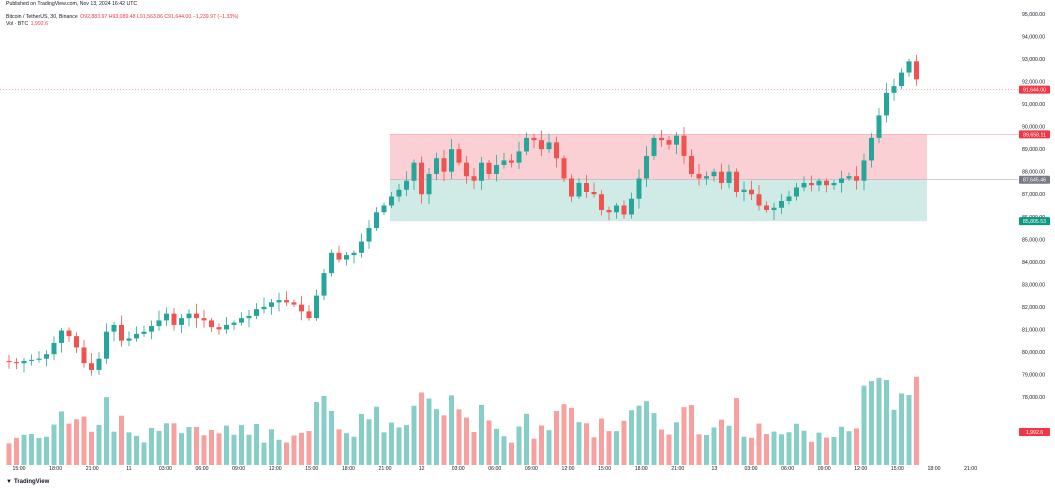 This screenshot has height=490, width=1055. What do you see at coordinates (677, 469) in the screenshot?
I see `x-tick-label: 21:00` at bounding box center [677, 469].